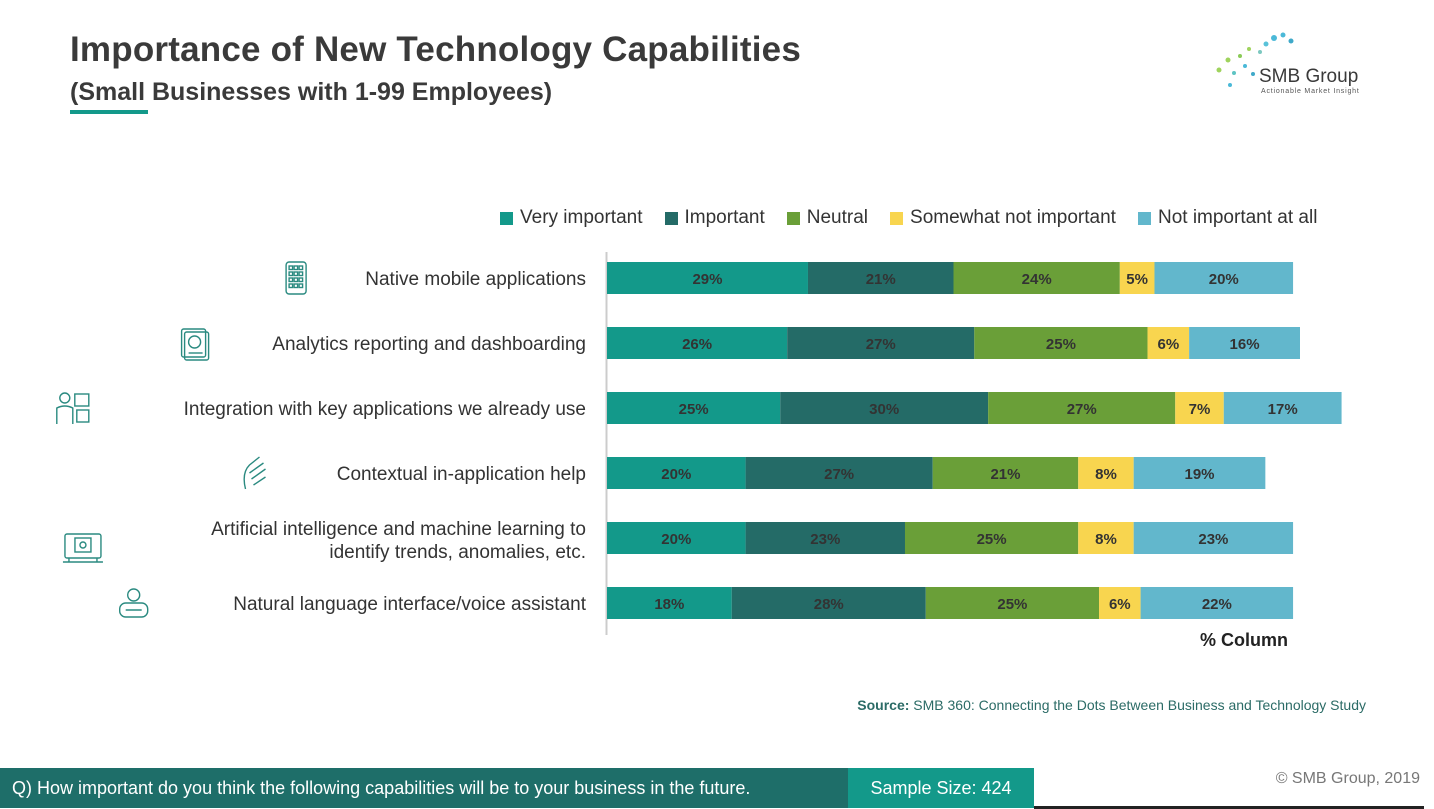 The height and width of the screenshot is (809, 1434). I want to click on legend-item-very-important: Very important, so click(571, 218).